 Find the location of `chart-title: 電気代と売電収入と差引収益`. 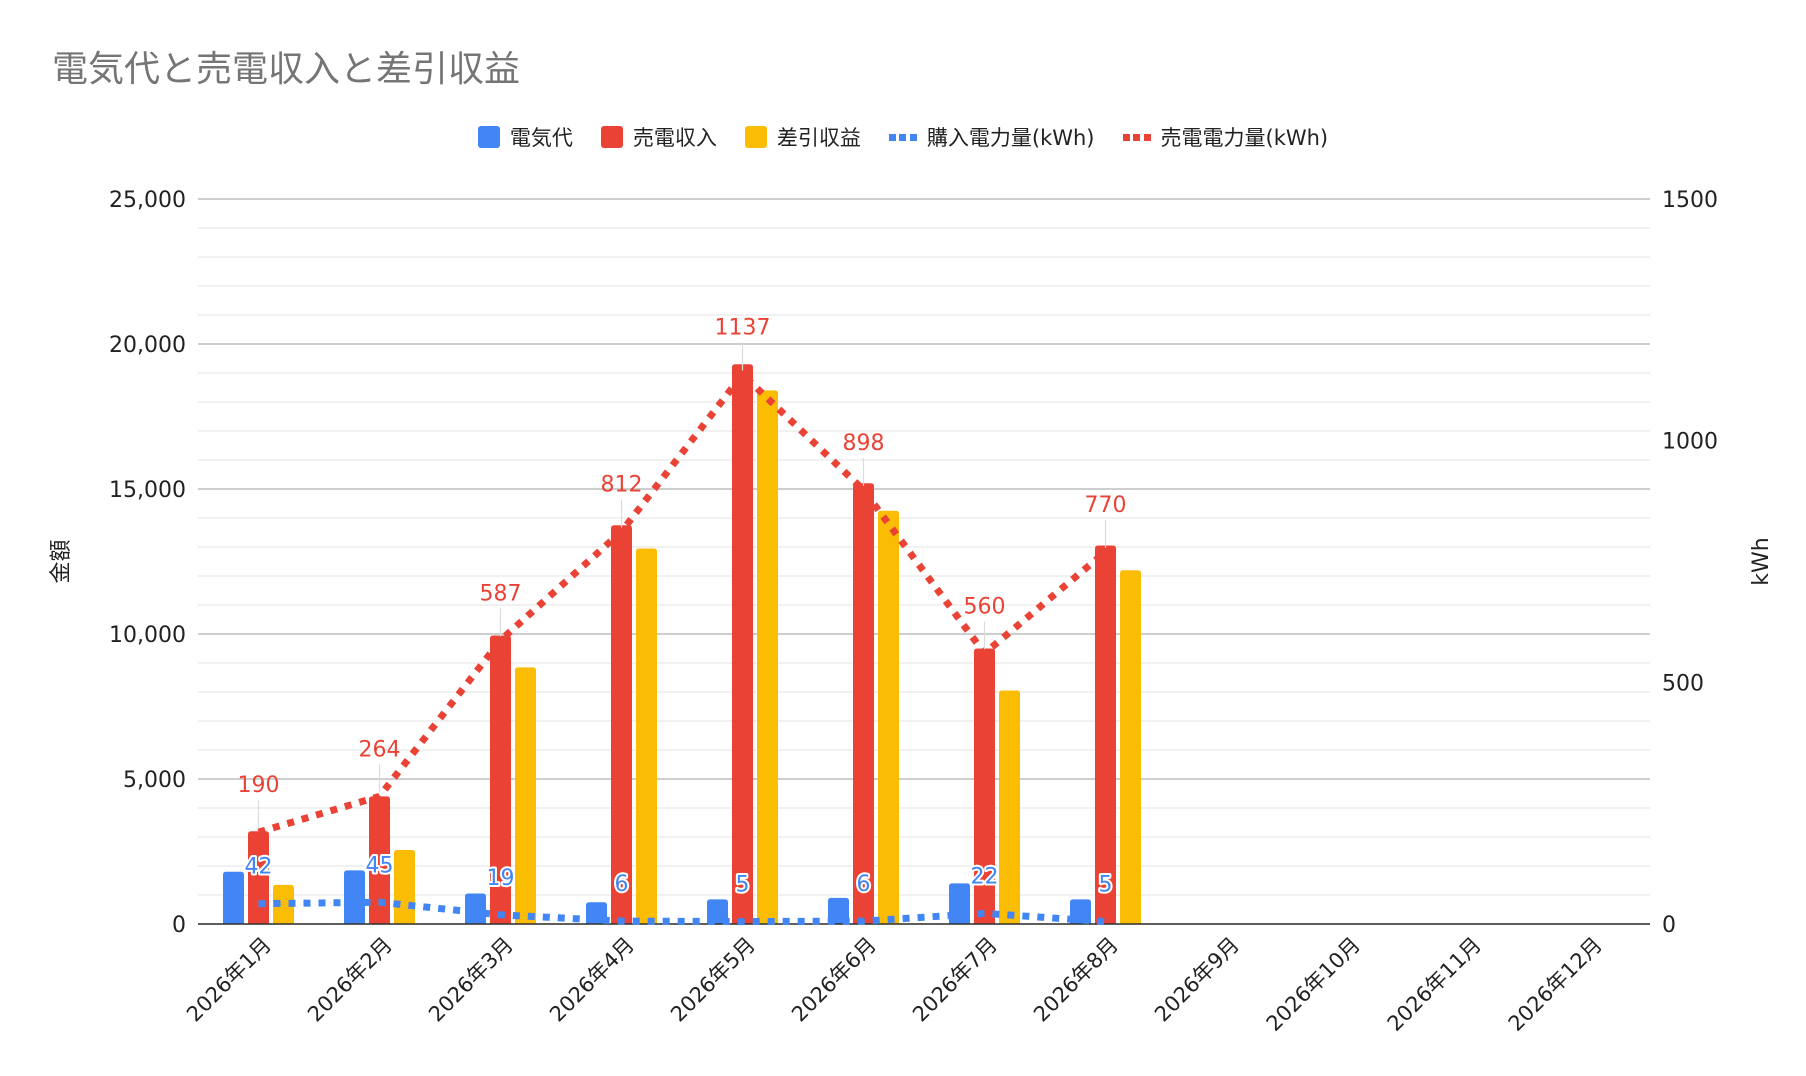

chart-title: 電気代と売電収入と差引収益 is located at coordinates (286, 69).